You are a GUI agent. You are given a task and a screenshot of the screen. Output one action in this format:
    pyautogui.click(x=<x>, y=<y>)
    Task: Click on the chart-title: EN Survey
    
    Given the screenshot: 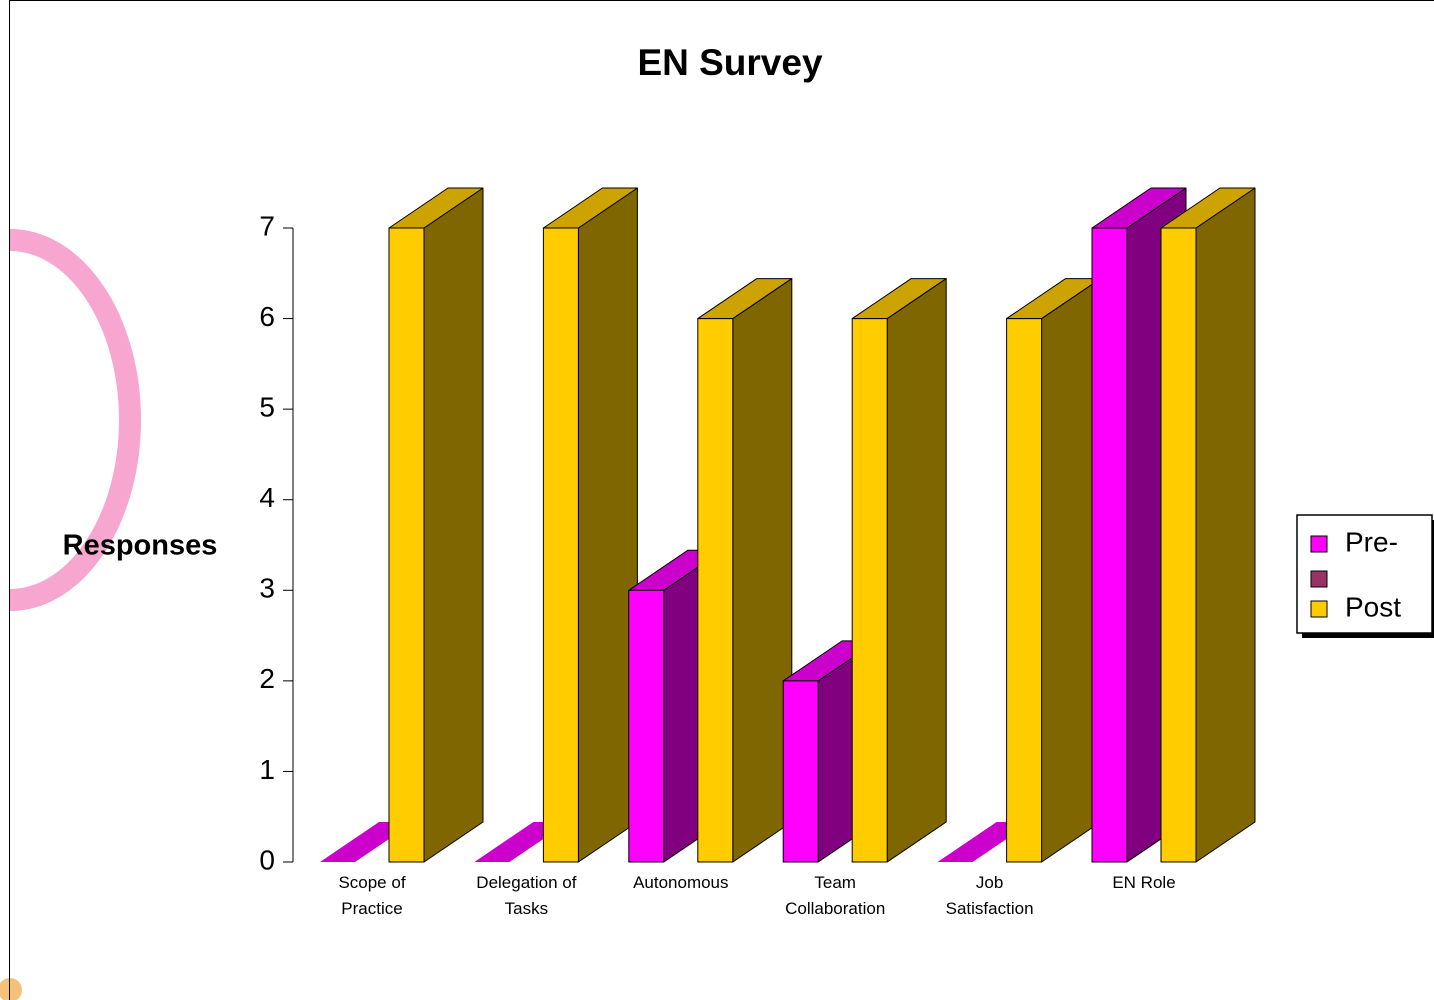 What is the action you would take?
    pyautogui.click(x=730, y=62)
    